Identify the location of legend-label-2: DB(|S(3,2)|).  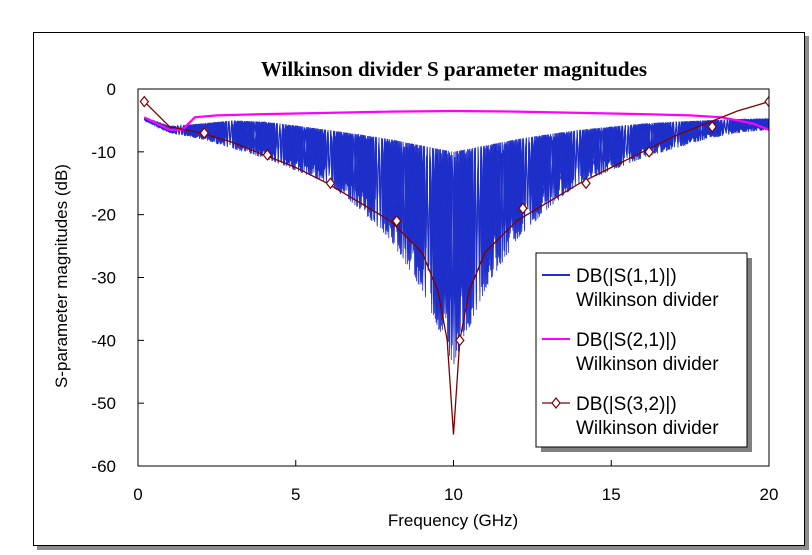
(626, 404).